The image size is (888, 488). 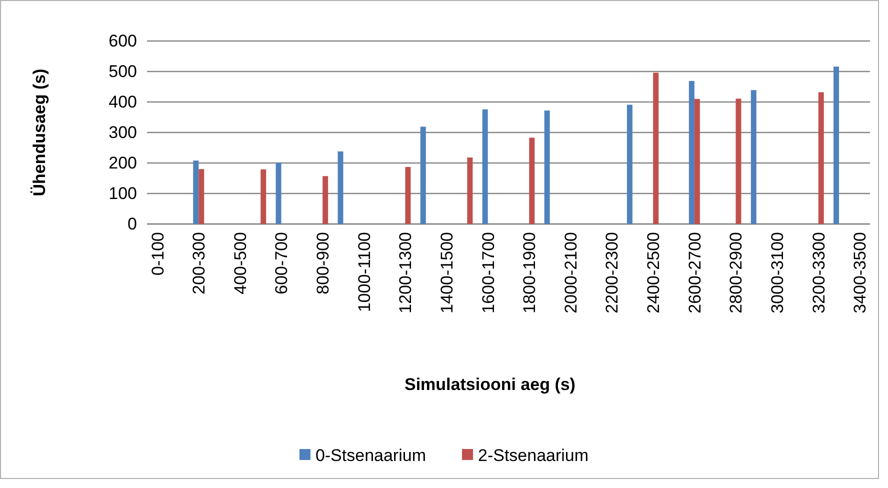 I want to click on y-tick-label: 200, so click(x=122, y=162).